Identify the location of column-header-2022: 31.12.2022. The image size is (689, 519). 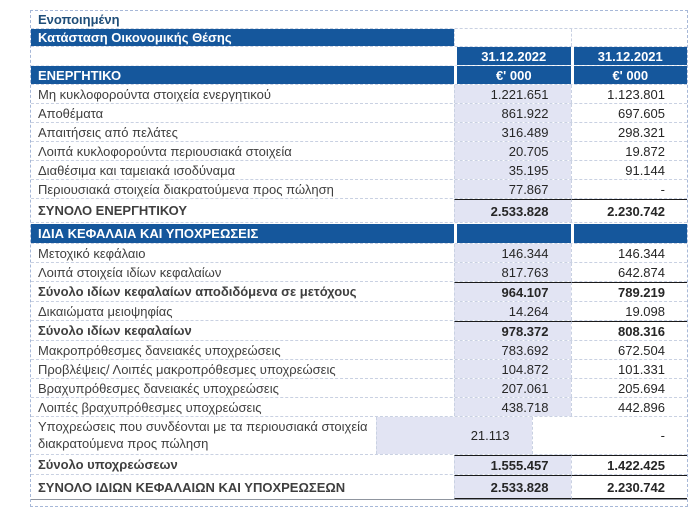
(512, 56).